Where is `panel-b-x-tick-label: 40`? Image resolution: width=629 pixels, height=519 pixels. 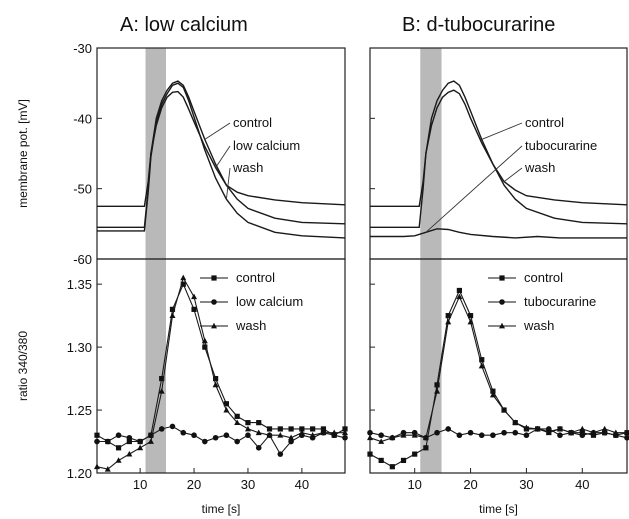
panel-b-x-tick-label: 40 is located at coordinates (582, 484).